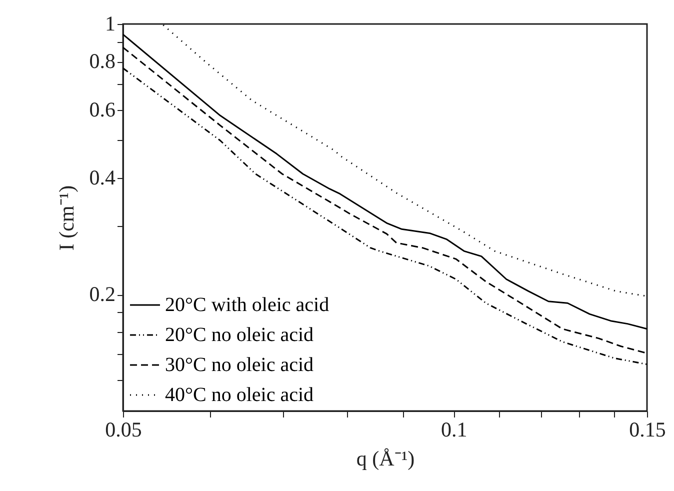  What do you see at coordinates (102, 294) in the screenshot?
I see `y-tick-label: 0.2` at bounding box center [102, 294].